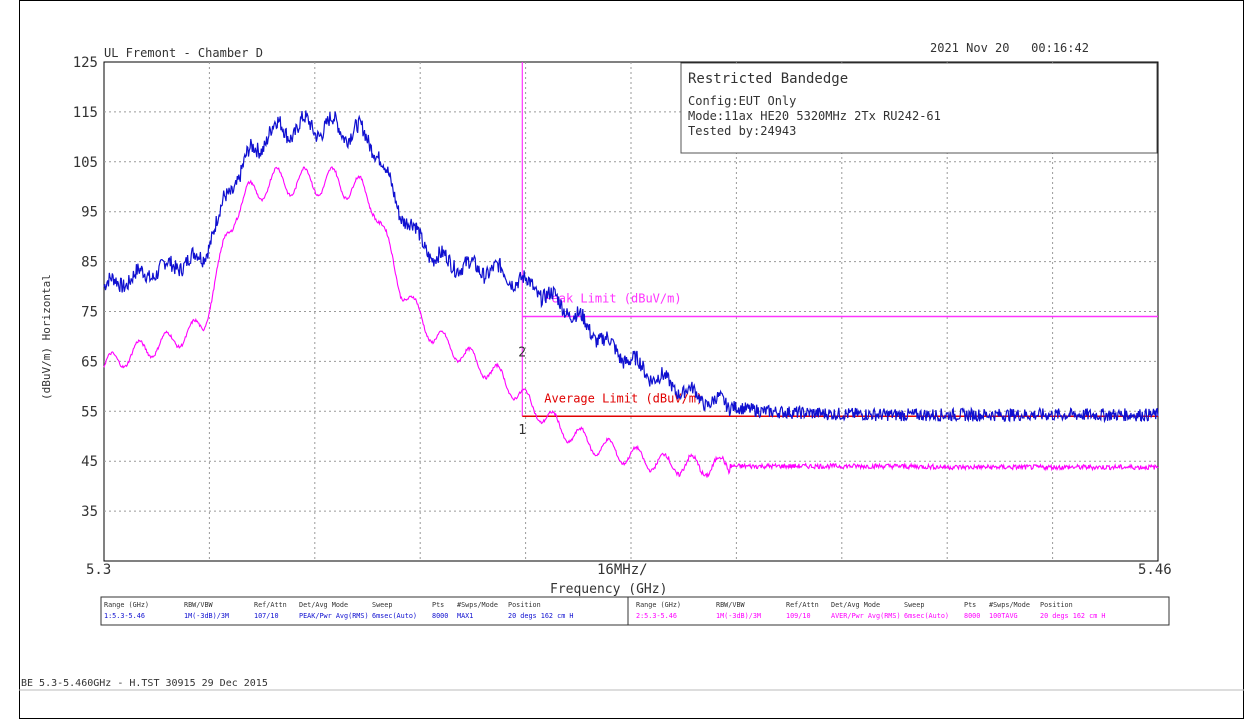 This screenshot has width=1250, height=721. Describe the element at coordinates (742, 101) in the screenshot. I see `info-config: Config:EUT Only` at that location.